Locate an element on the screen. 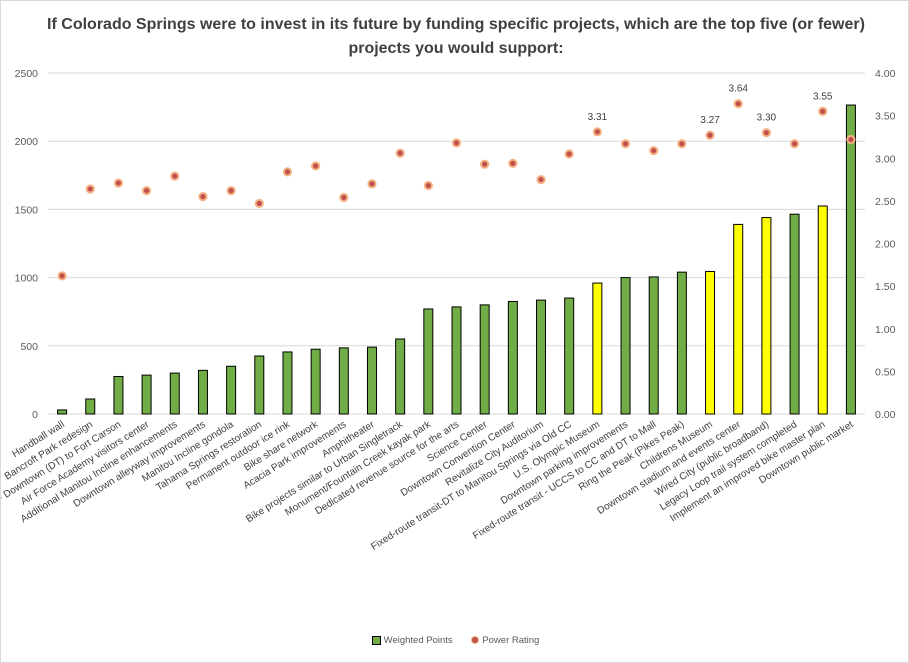 This screenshot has width=909, height=663. y-axis-tick-label: 2000 is located at coordinates (27, 142).